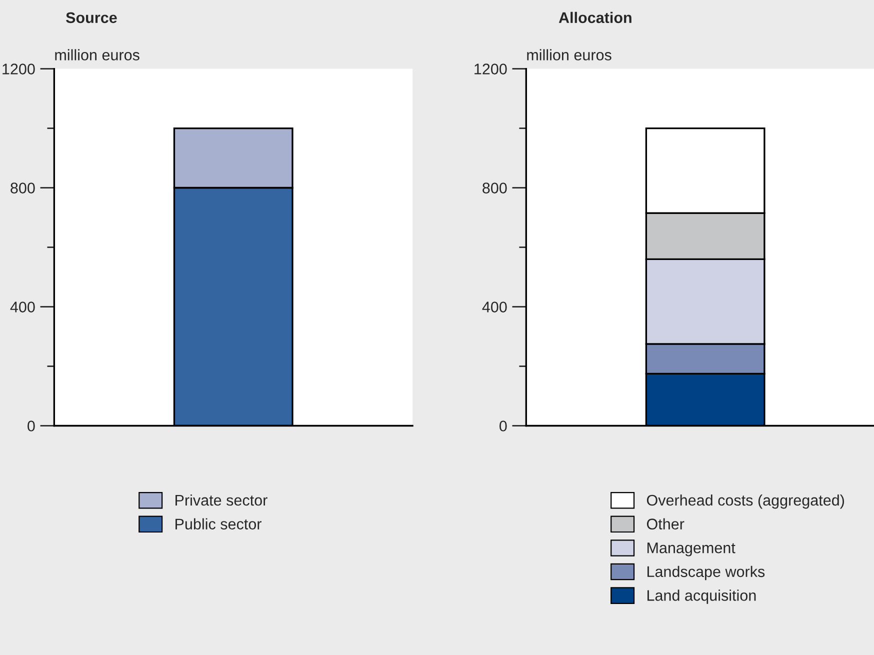  Describe the element at coordinates (595, 18) in the screenshot. I see `chart-title: Allocation` at that location.